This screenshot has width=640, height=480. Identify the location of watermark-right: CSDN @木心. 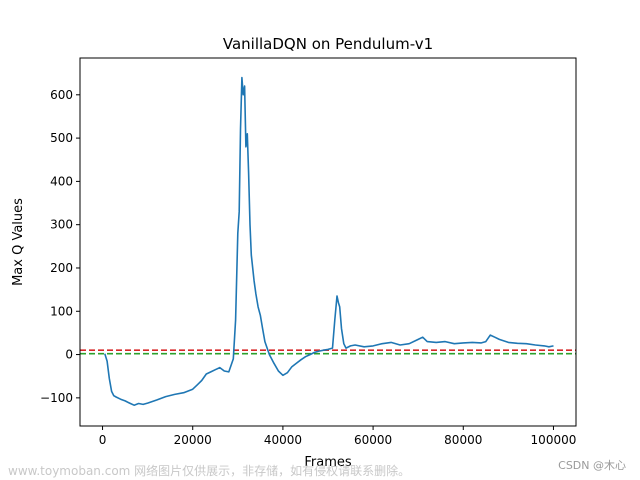
(592, 465).